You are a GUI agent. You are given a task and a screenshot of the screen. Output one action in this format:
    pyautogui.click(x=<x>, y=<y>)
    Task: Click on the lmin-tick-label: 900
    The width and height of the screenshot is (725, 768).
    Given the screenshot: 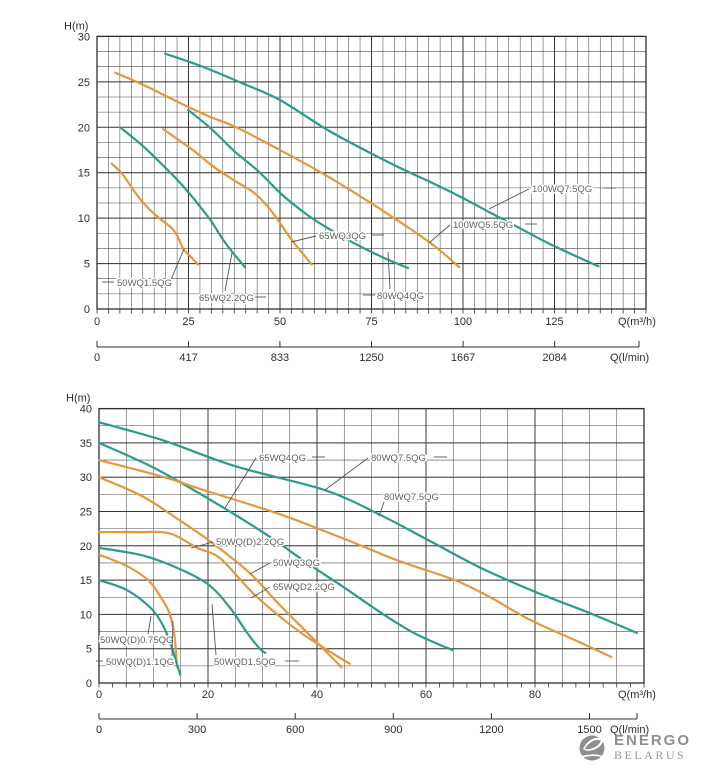 What is the action you would take?
    pyautogui.click(x=393, y=730)
    